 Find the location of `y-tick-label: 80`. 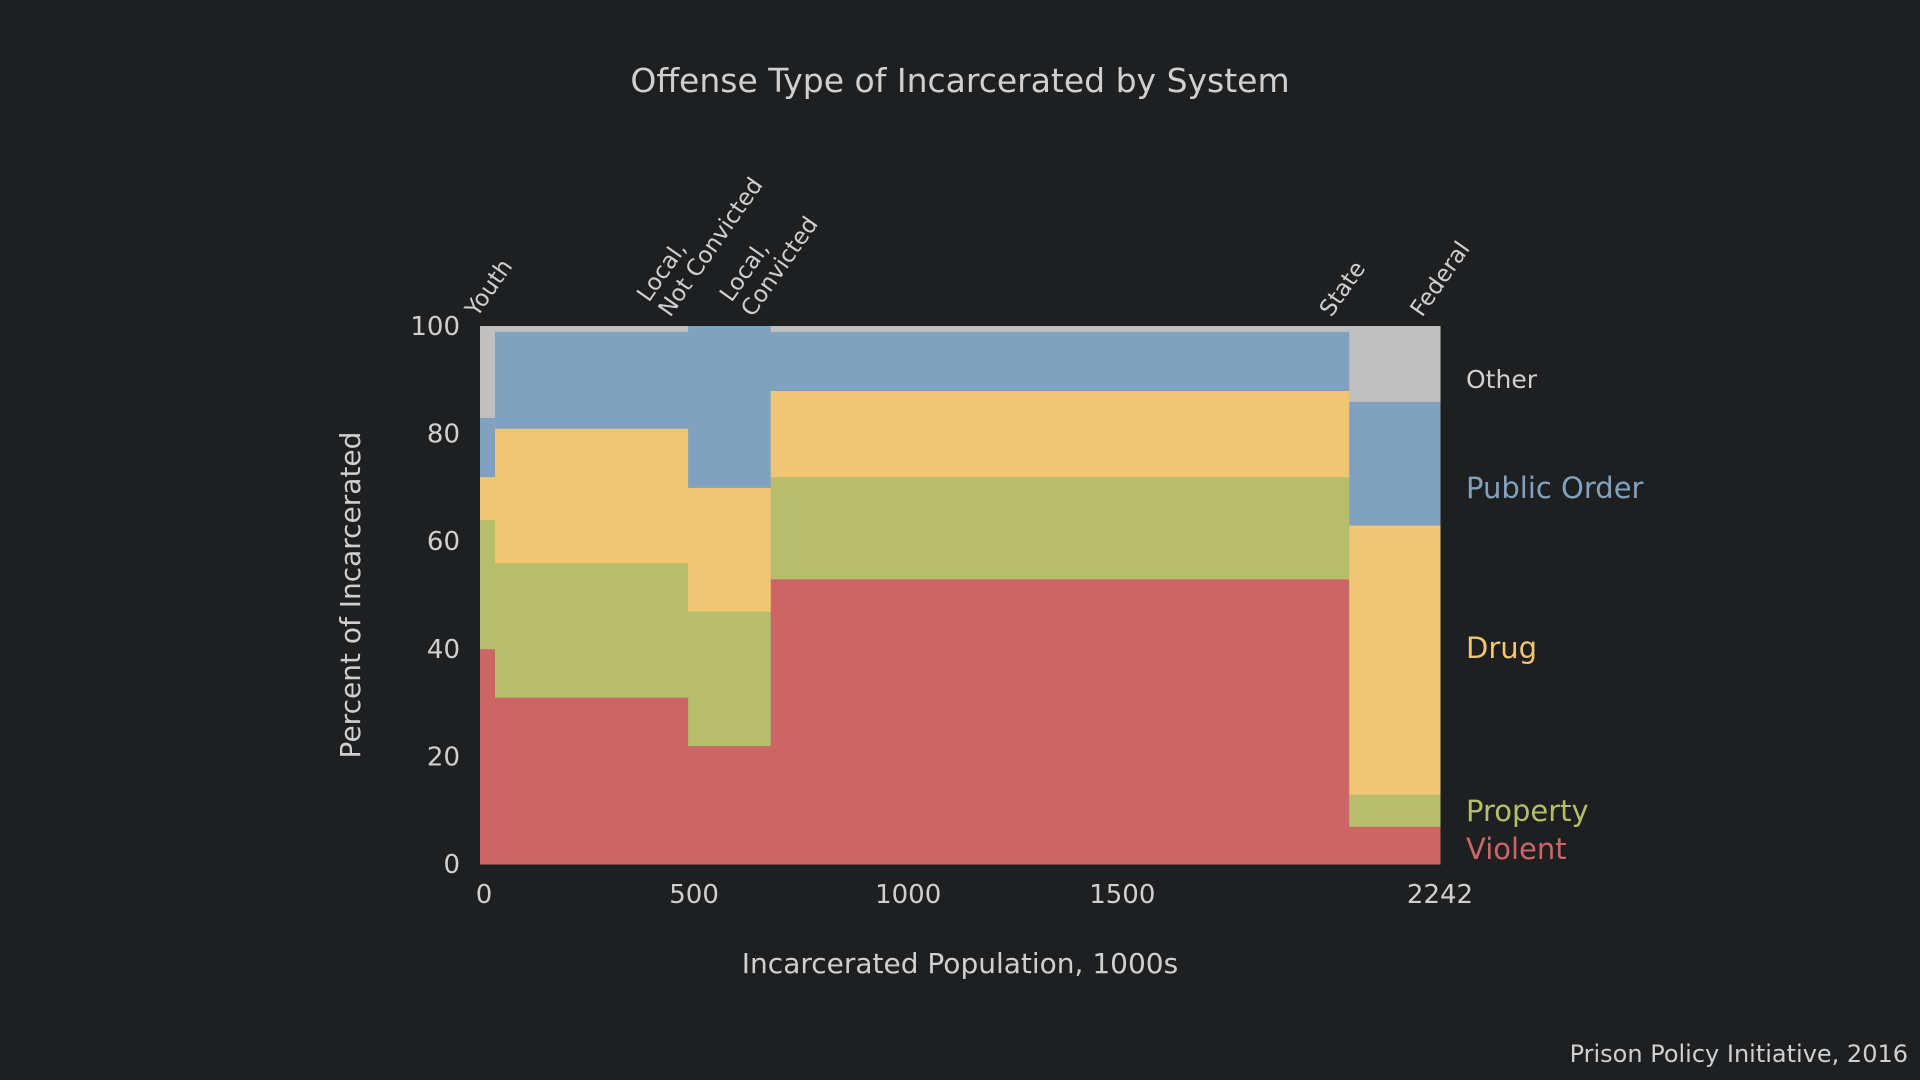

y-tick-label: 80 is located at coordinates (443, 435).